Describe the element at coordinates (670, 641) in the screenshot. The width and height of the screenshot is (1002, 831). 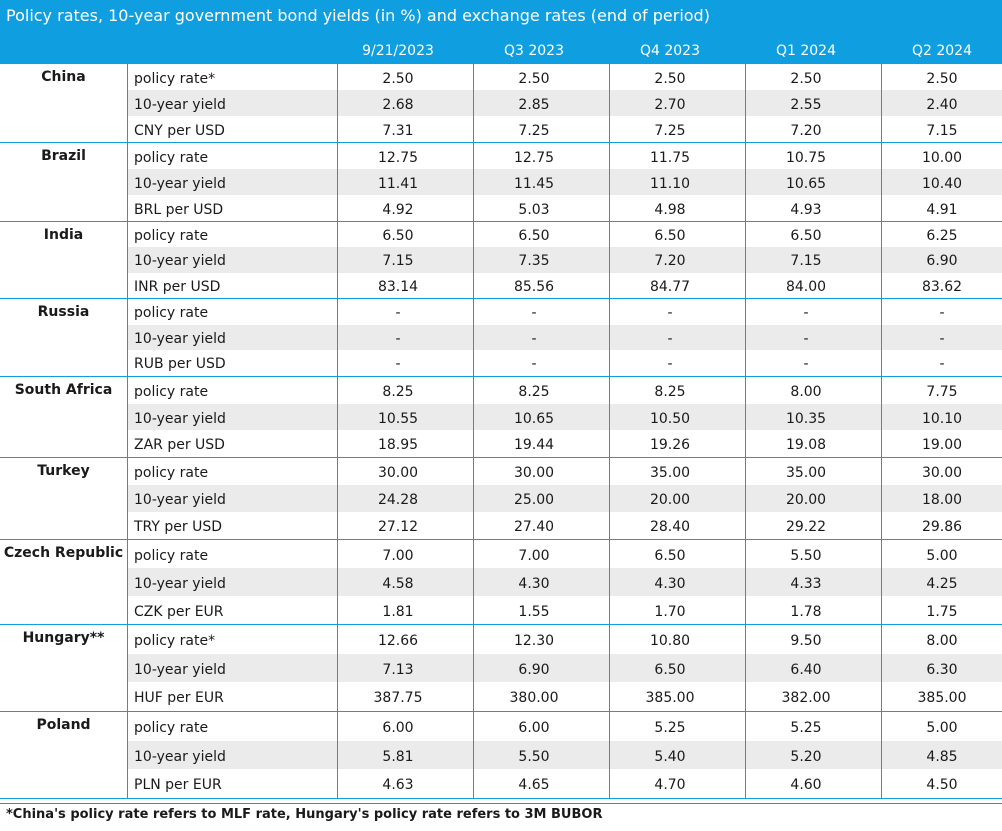
I see `value-cell: 10.80` at that location.